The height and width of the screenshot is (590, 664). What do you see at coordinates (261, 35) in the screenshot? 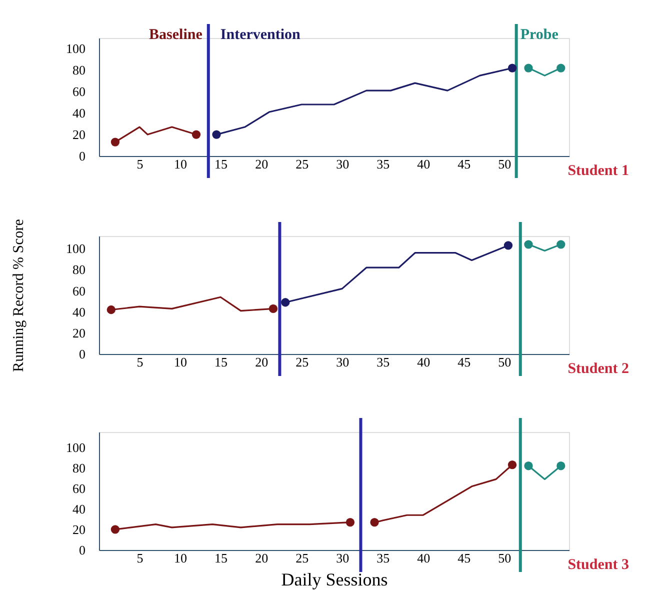
I see `text: Intervention` at bounding box center [261, 35].